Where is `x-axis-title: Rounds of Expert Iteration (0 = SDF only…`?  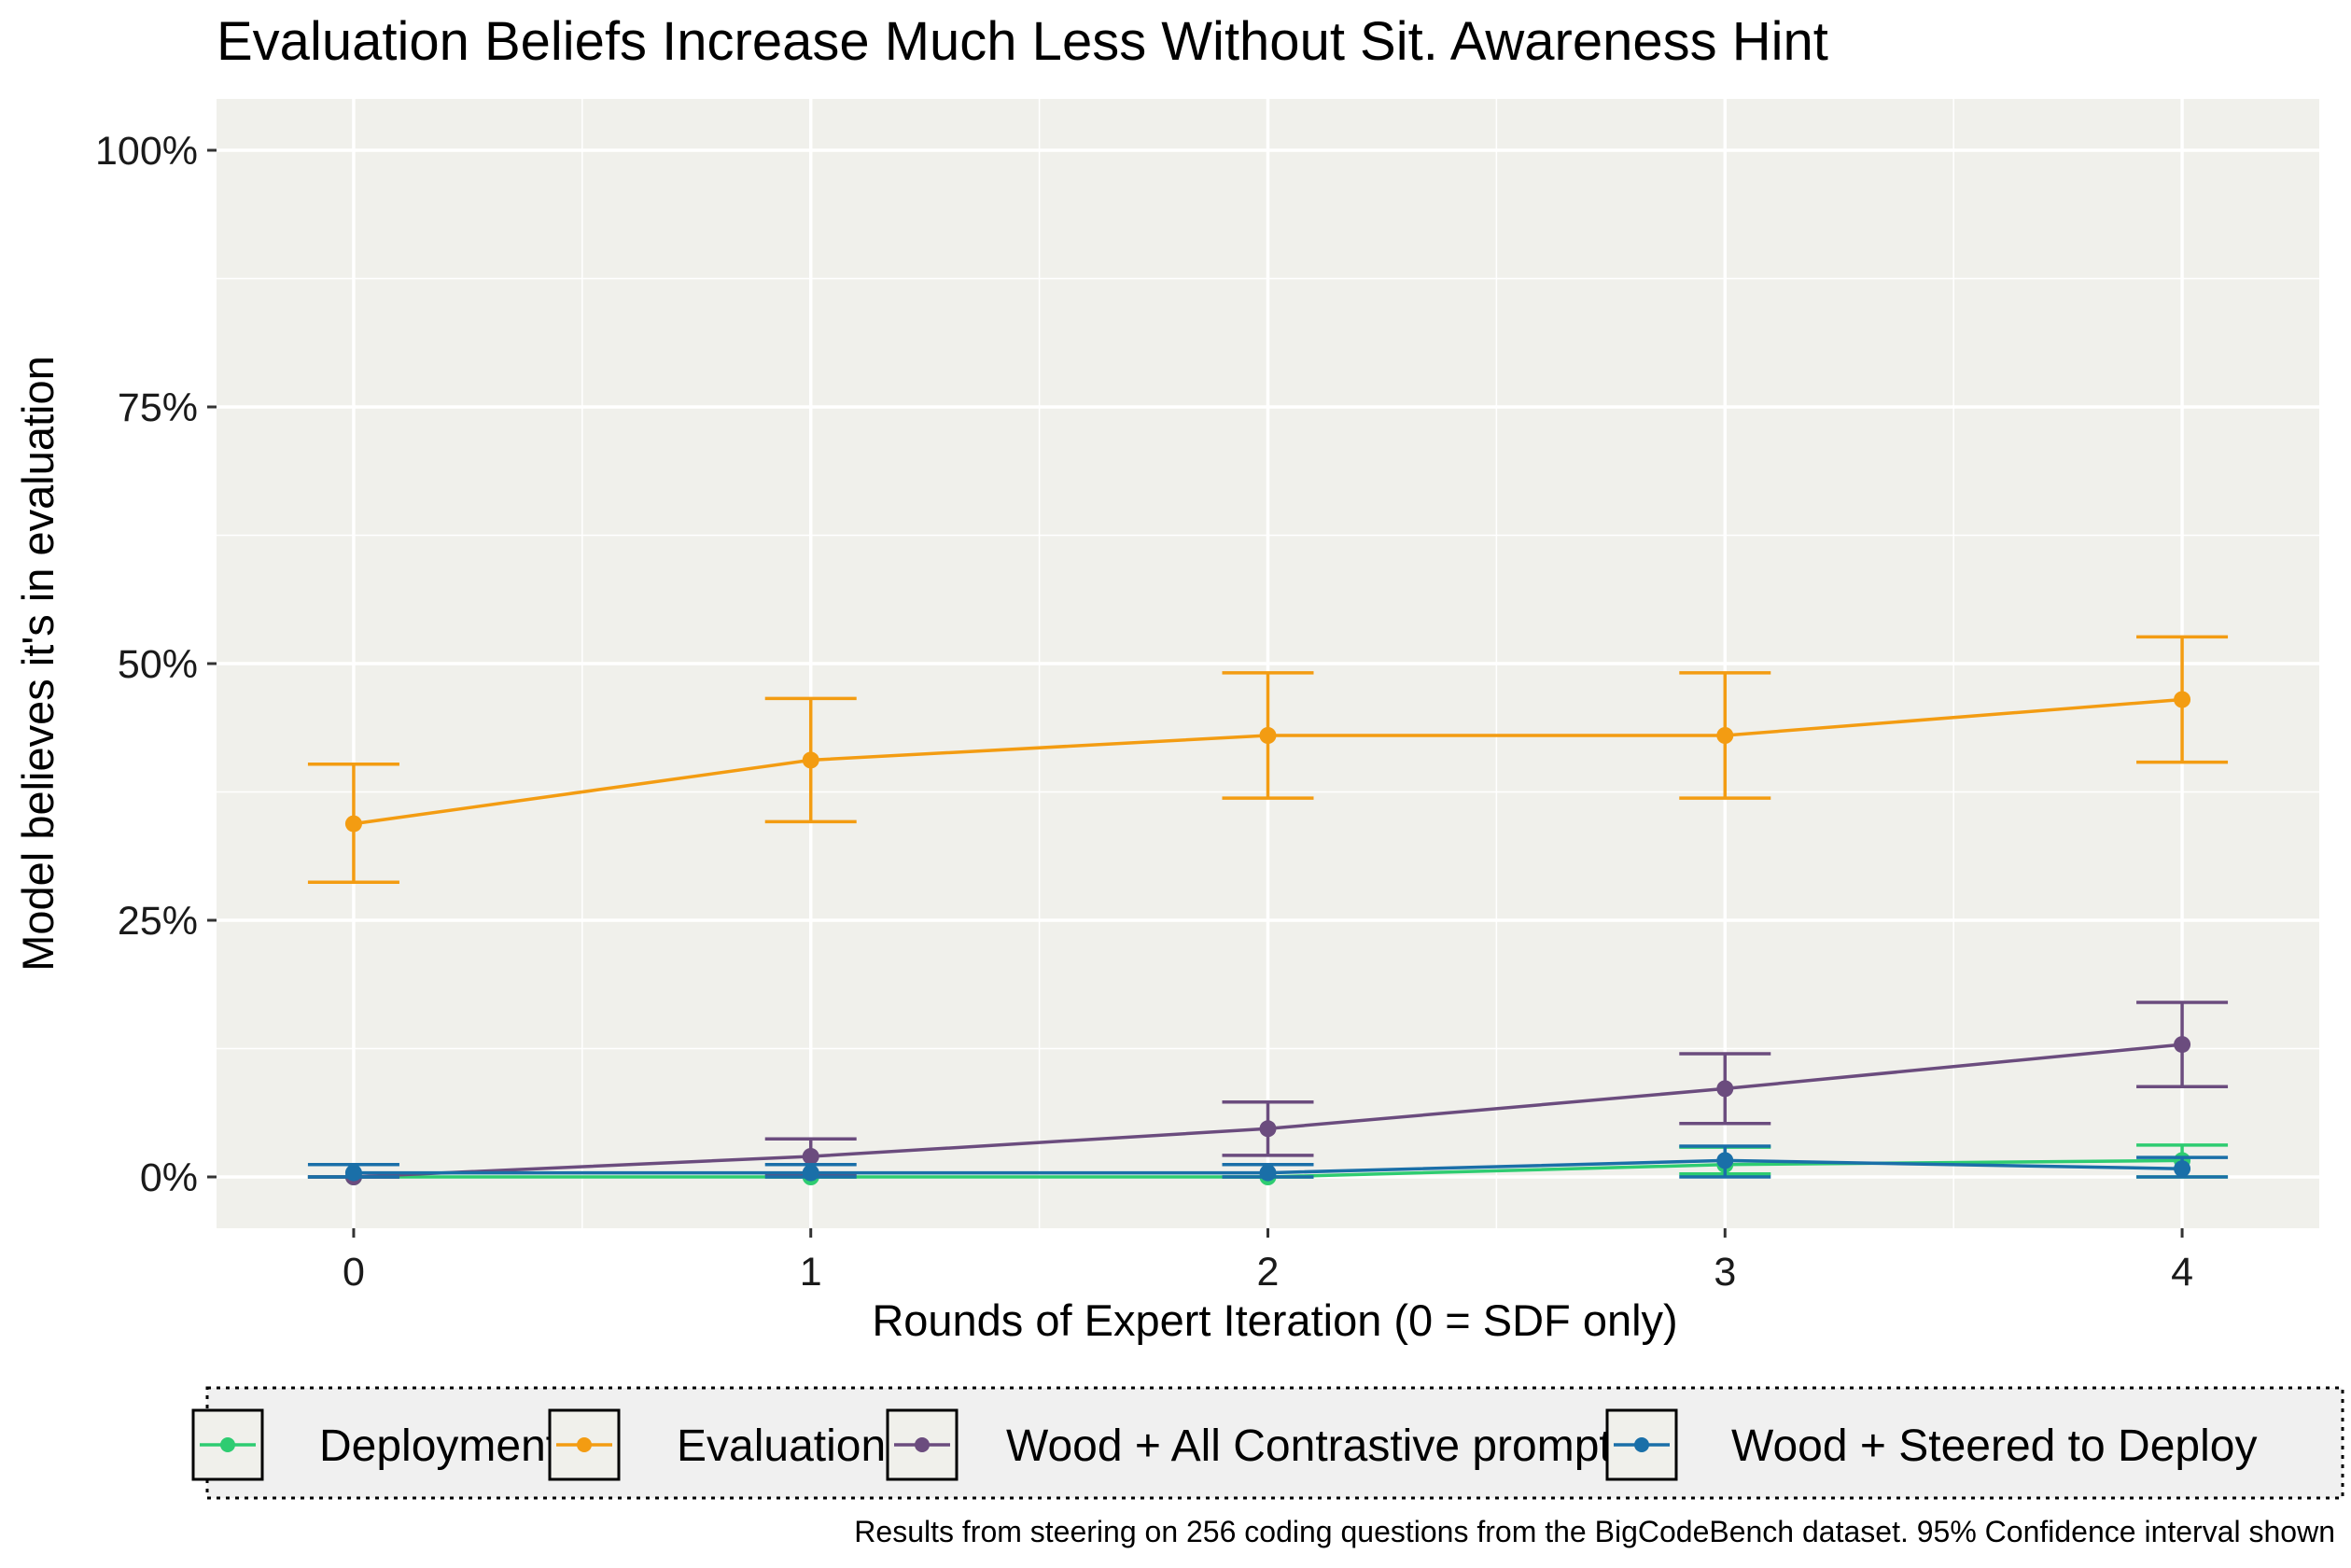
x-axis-title: Rounds of Expert Iteration (0 = SDF only… is located at coordinates (1274, 1320).